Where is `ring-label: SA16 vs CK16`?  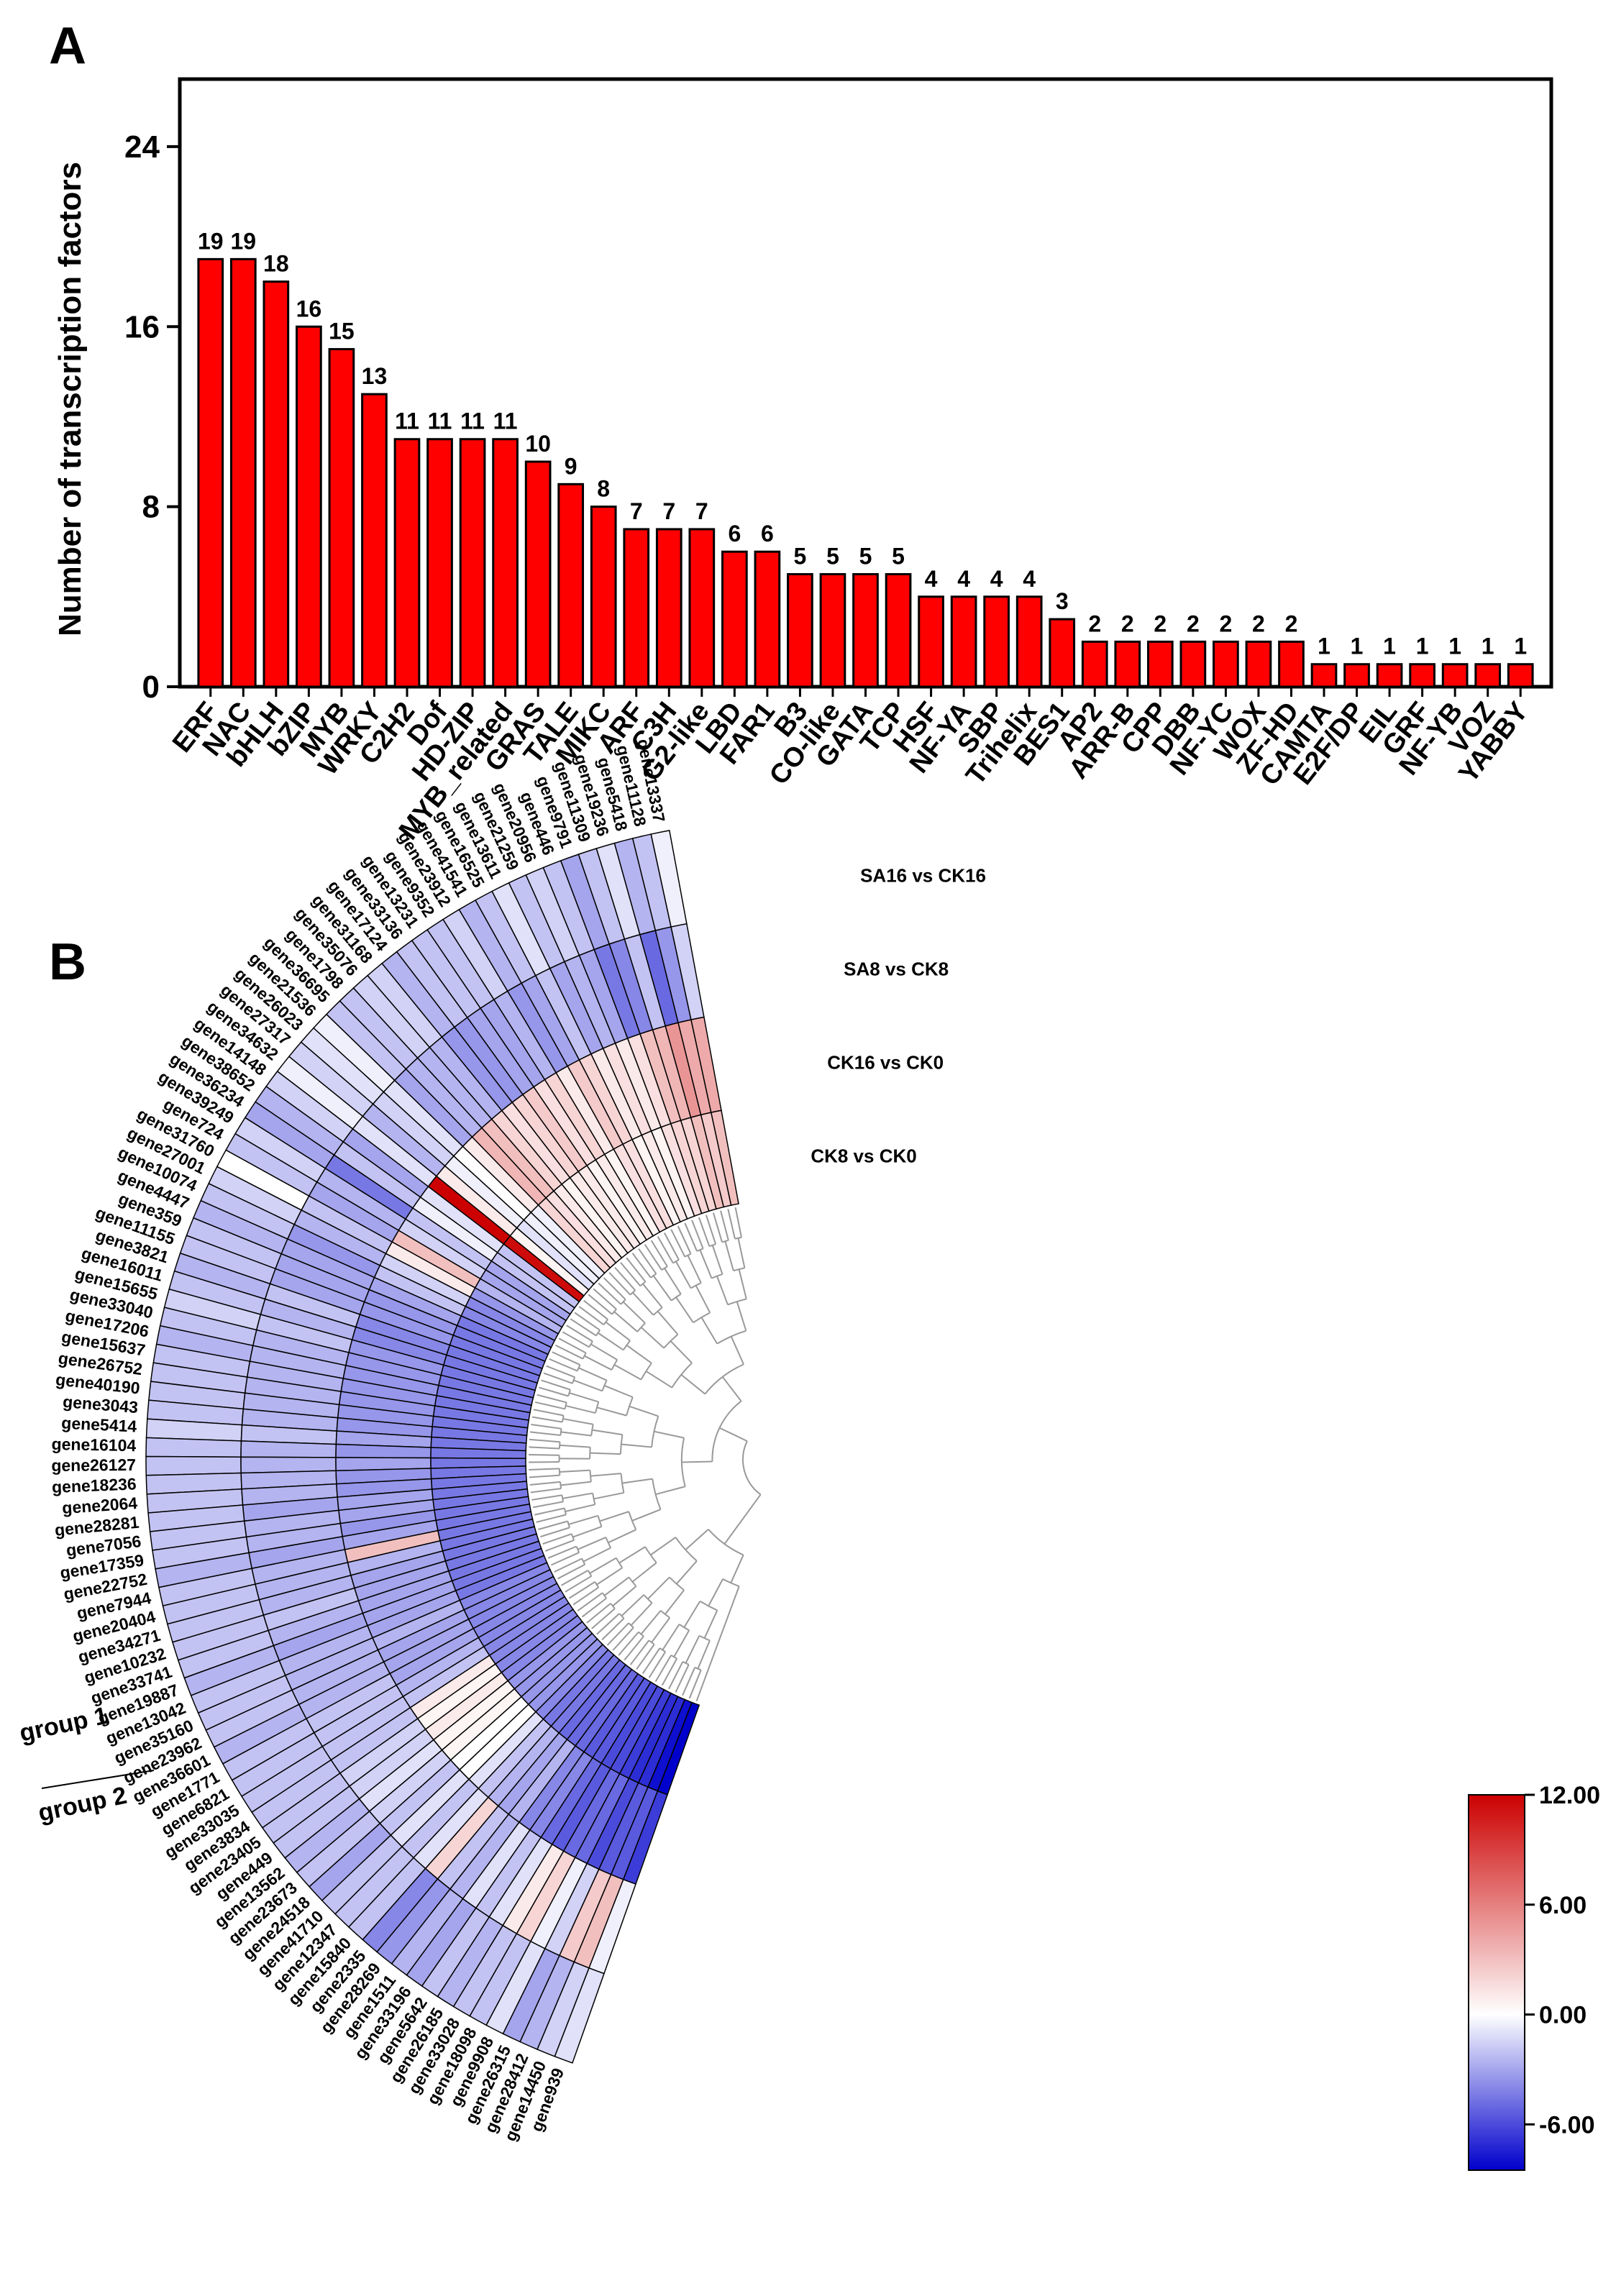 ring-label: SA16 vs CK16 is located at coordinates (923, 876).